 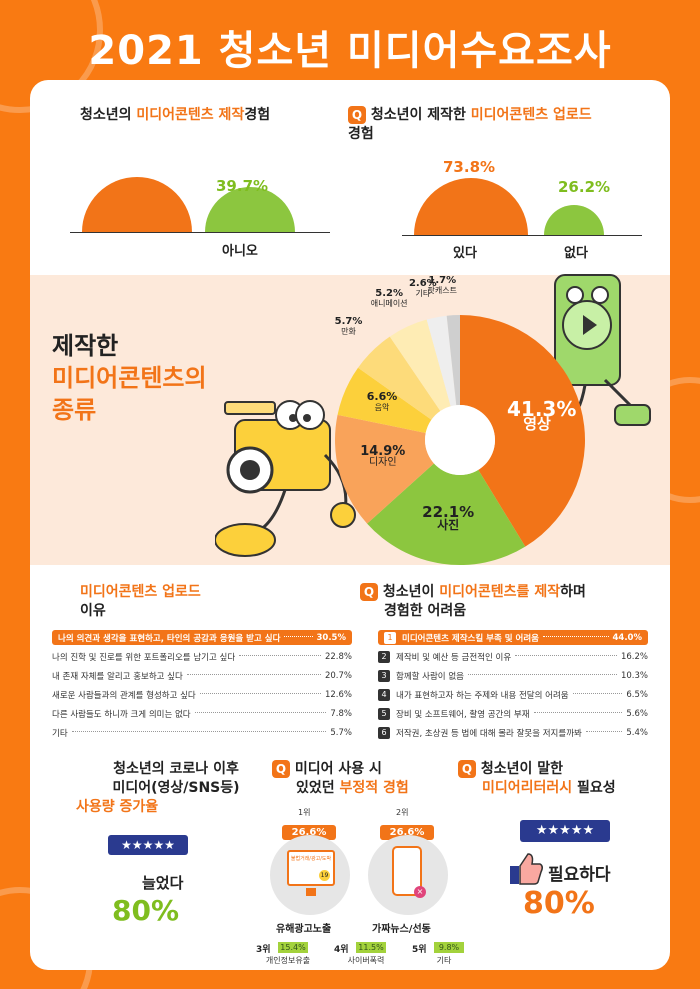 I want to click on sec8-line2-post: 필요성, so click(x=594, y=788).